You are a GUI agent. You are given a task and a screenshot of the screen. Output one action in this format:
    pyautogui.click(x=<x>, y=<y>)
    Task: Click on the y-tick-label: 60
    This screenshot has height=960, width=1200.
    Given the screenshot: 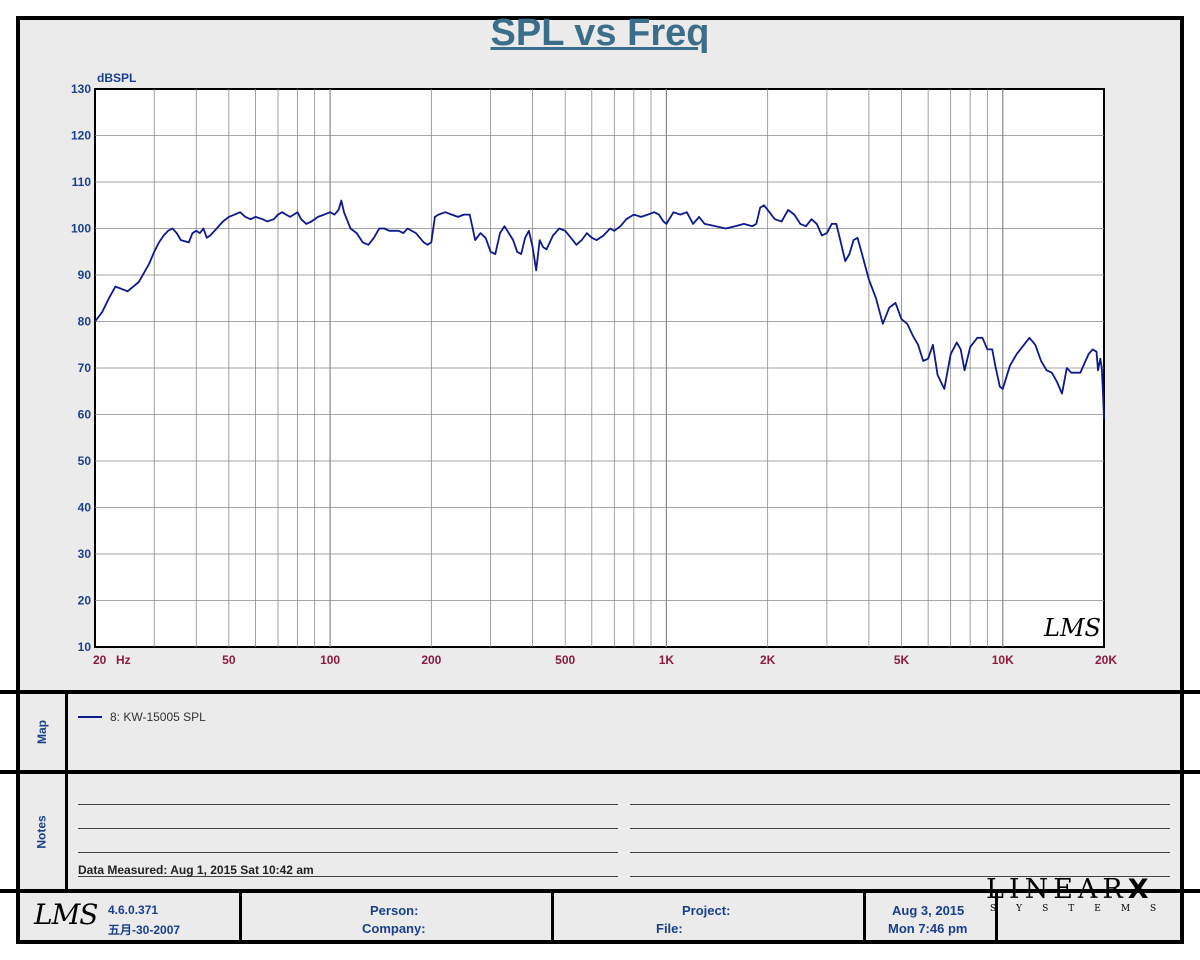 What is the action you would take?
    pyautogui.click(x=85, y=415)
    